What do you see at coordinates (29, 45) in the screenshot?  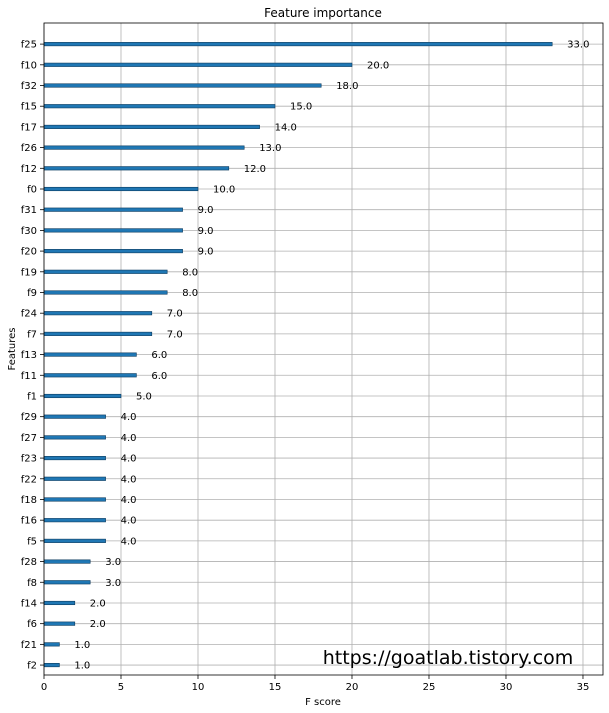 I see `y-tick-label-f25: f25` at bounding box center [29, 45].